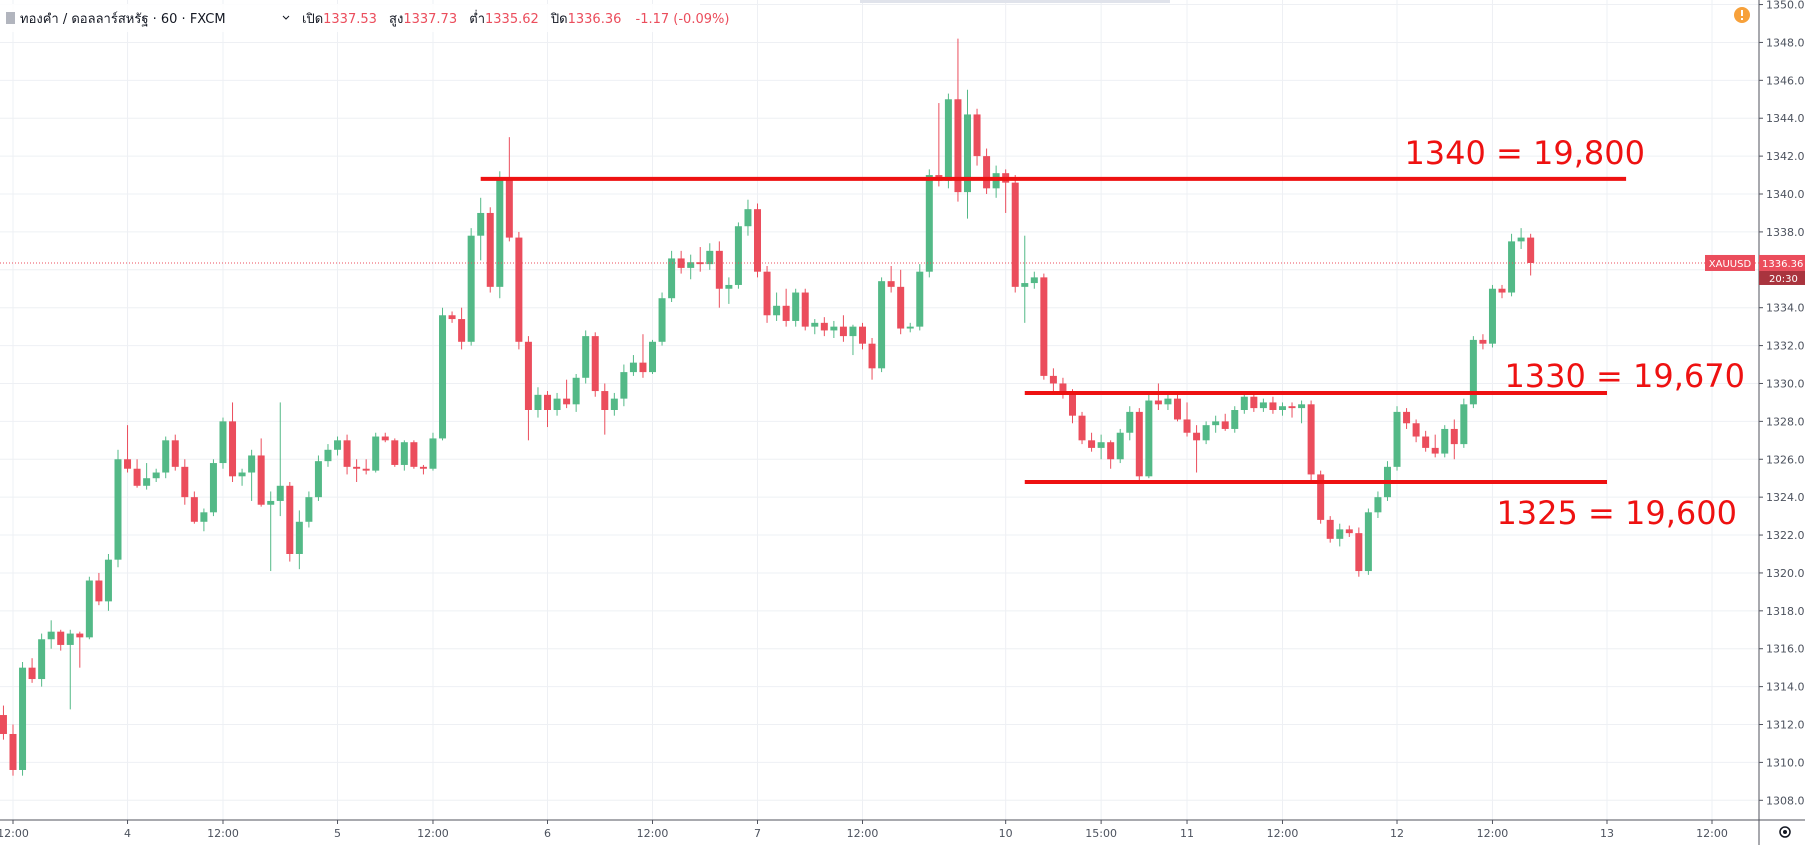 The width and height of the screenshot is (1805, 845). I want to click on change: -1.17 (-0.09%), so click(683, 19).